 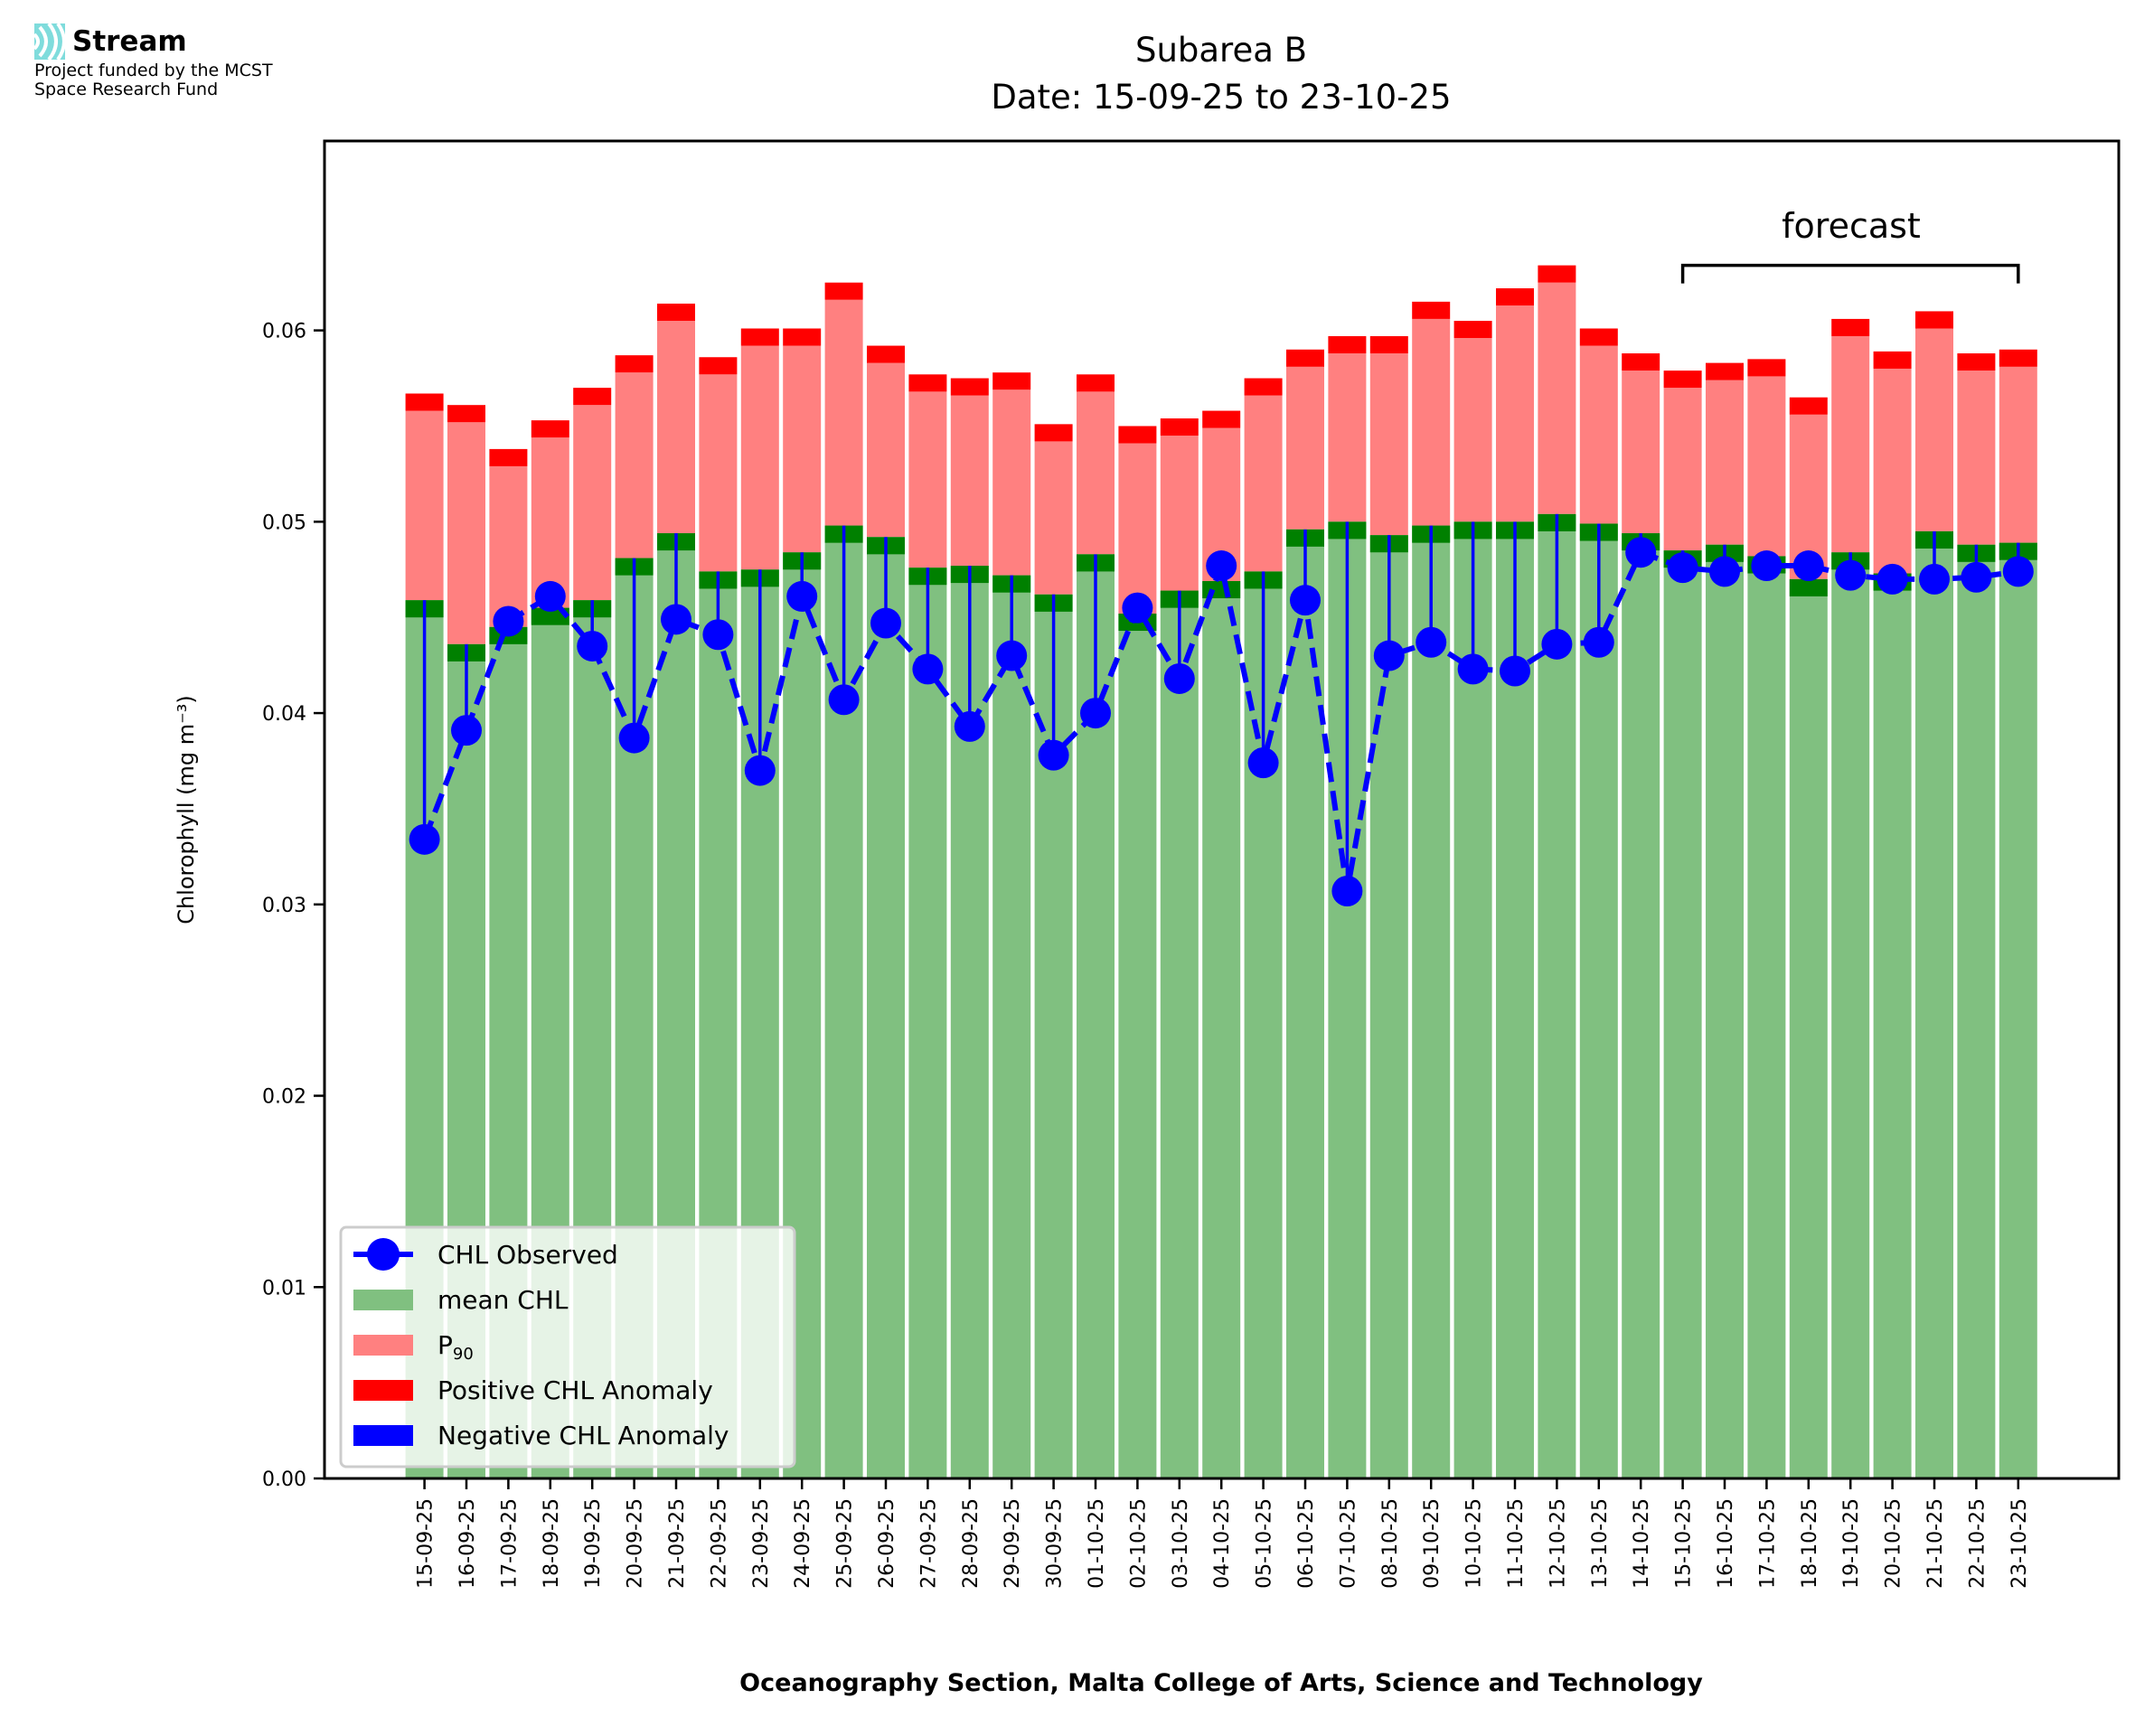 I want to click on forecast-annotation: forecast, so click(x=1850, y=245).